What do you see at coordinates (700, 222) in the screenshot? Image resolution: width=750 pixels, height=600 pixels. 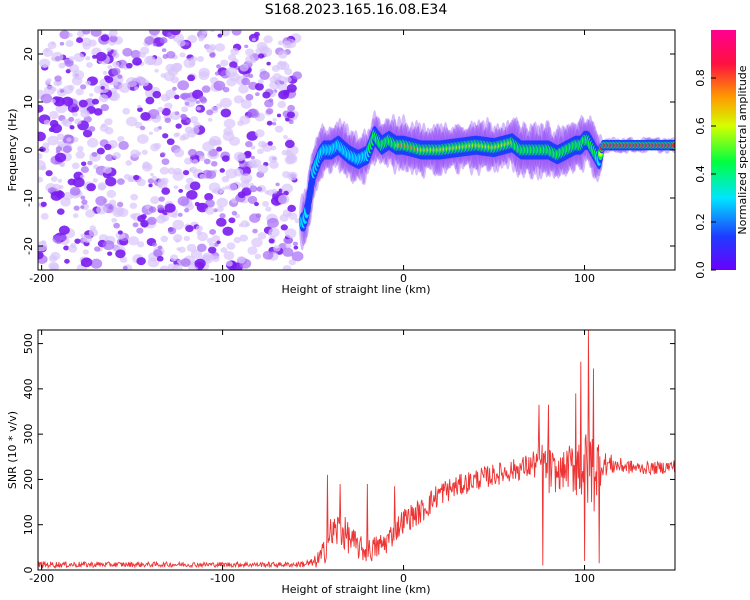 I see `colorbar-tick-label: 0.2` at bounding box center [700, 222].